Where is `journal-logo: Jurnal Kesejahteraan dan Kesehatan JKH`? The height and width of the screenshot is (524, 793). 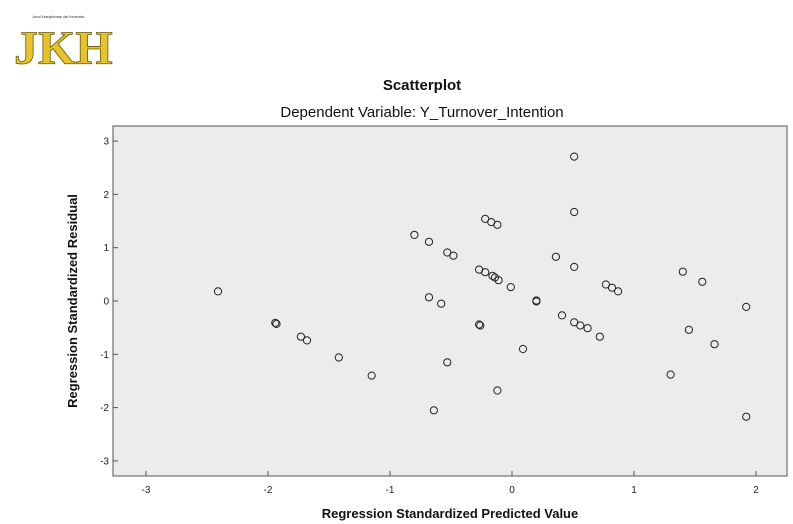
journal-logo: Jurnal Kesejahteraan dan Kesehatan JKH is located at coordinates (65, 42).